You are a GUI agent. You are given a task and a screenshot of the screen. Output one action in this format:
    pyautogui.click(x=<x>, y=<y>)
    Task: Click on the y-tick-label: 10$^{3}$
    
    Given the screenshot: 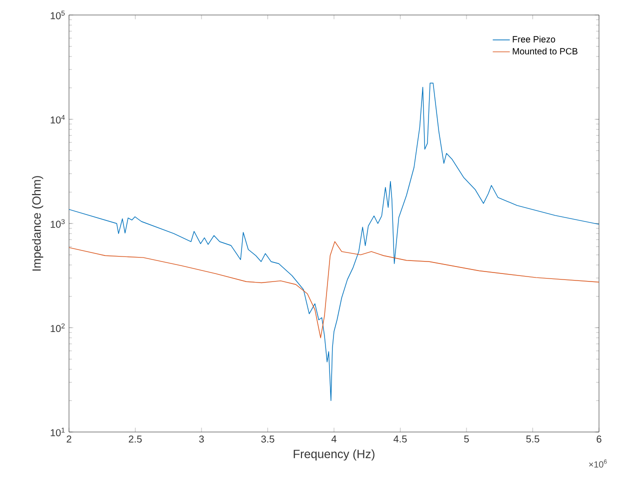 What is the action you would take?
    pyautogui.click(x=57, y=223)
    